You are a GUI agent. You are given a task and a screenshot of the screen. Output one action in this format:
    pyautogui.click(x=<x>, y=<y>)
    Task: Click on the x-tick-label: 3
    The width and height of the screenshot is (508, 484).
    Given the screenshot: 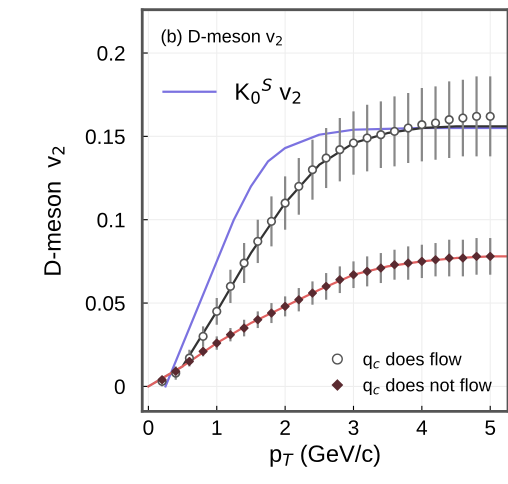 What is the action you would take?
    pyautogui.click(x=353, y=428)
    